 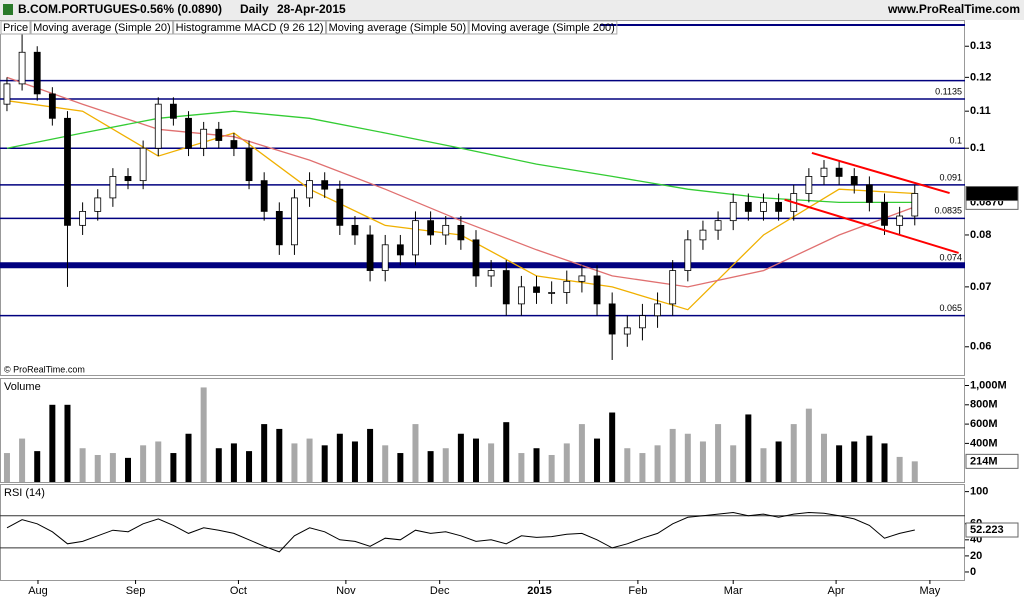 What do you see at coordinates (976, 556) in the screenshot?
I see `y-tick-label: 20` at bounding box center [976, 556].